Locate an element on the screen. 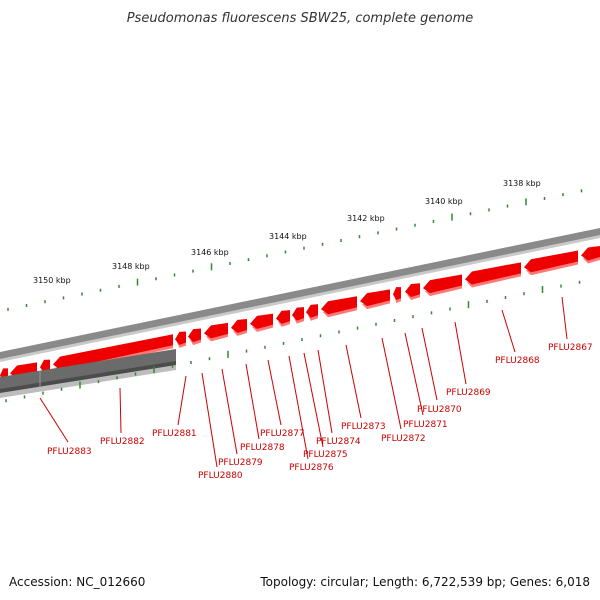 The image size is (600, 600). kbp-label: 3142 kbp is located at coordinates (366, 218).